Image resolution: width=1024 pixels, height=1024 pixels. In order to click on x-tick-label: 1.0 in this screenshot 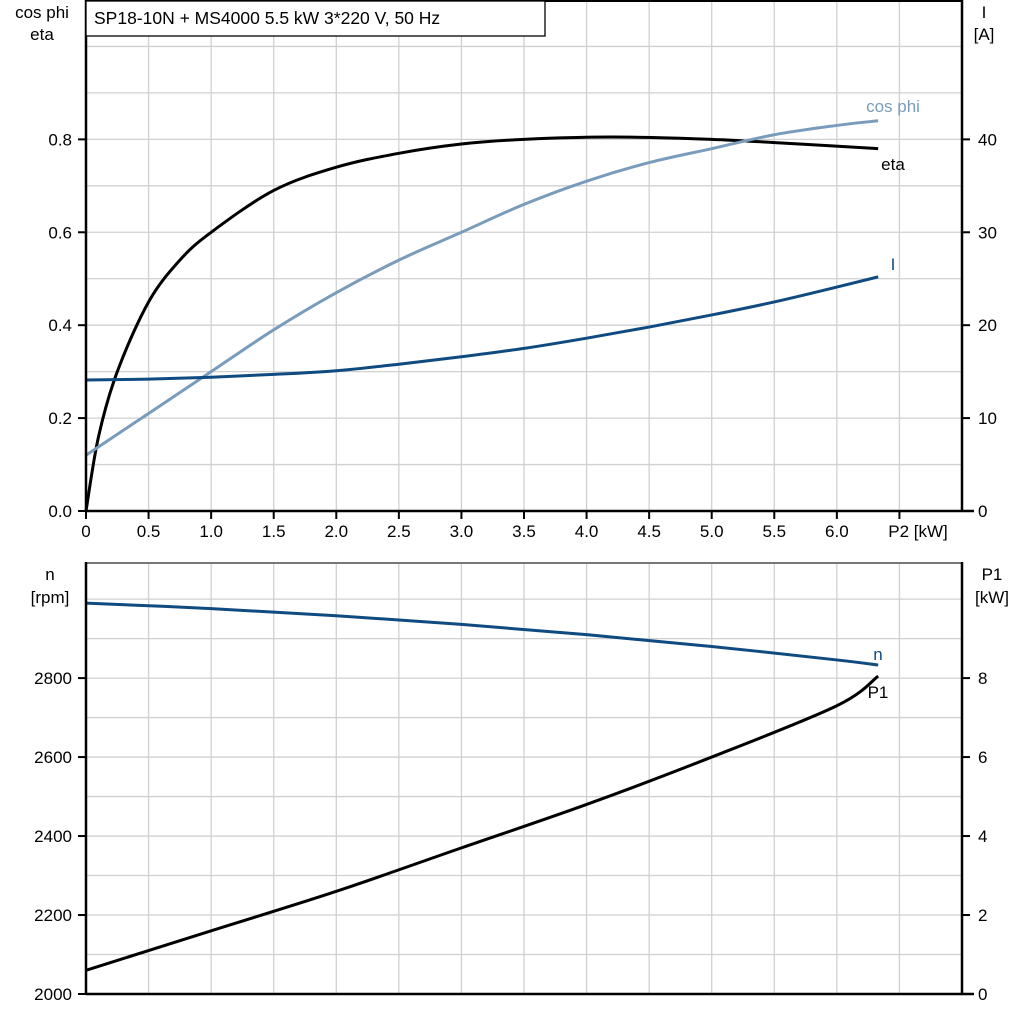, I will do `click(211, 531)`.